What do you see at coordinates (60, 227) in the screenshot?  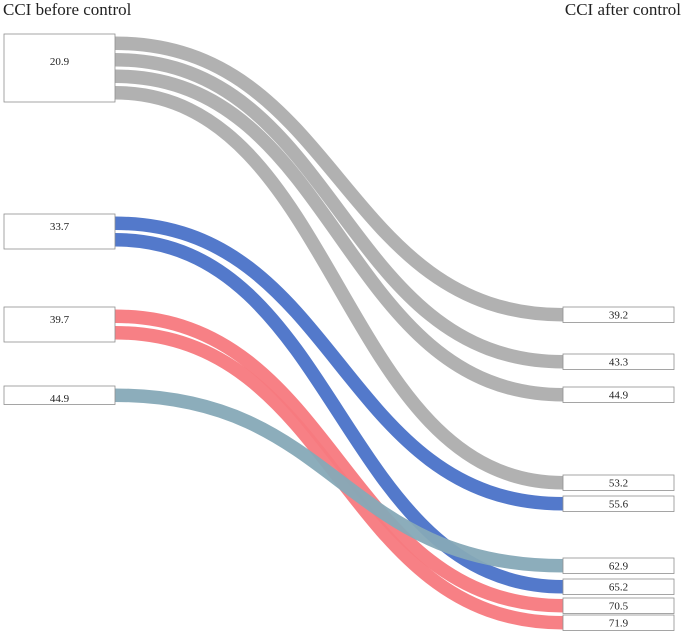 I see `source-node-label: 33.7` at bounding box center [60, 227].